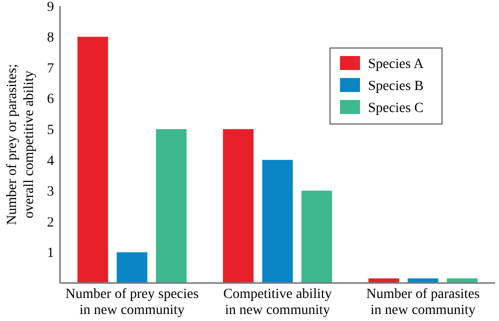 Image resolution: width=499 pixels, height=321 pixels. Describe the element at coordinates (396, 64) in the screenshot. I see `legend-label: Species A` at that location.